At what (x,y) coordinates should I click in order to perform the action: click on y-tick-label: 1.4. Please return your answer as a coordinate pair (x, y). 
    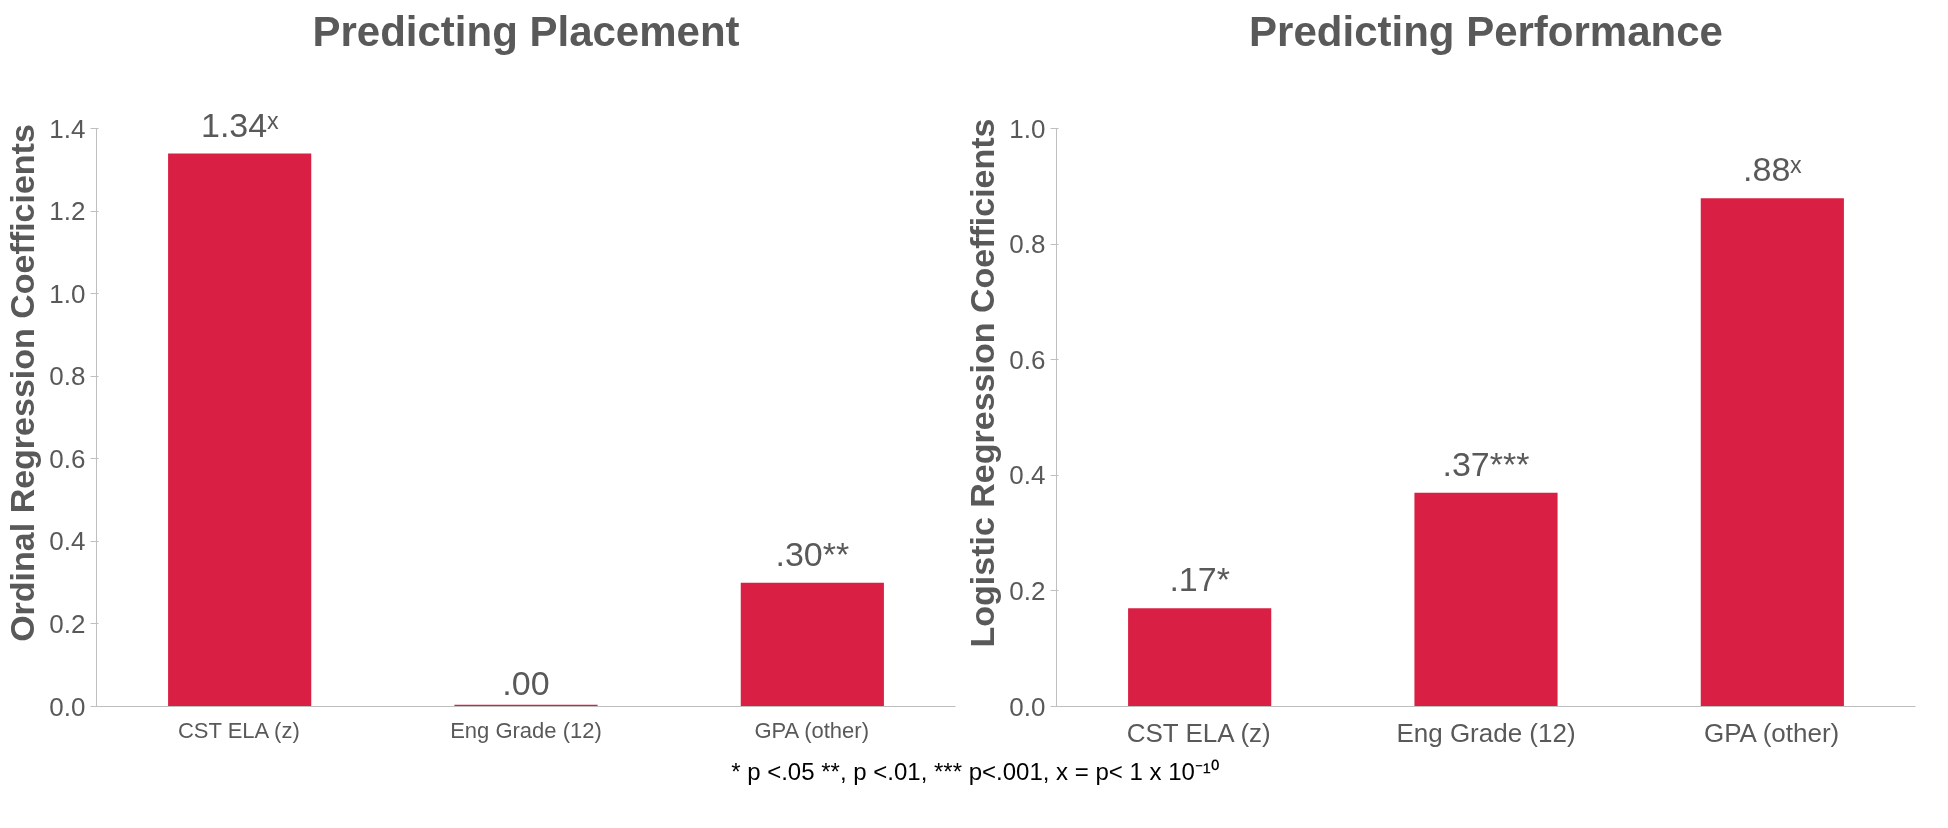
    Looking at the image, I should click on (67, 128).